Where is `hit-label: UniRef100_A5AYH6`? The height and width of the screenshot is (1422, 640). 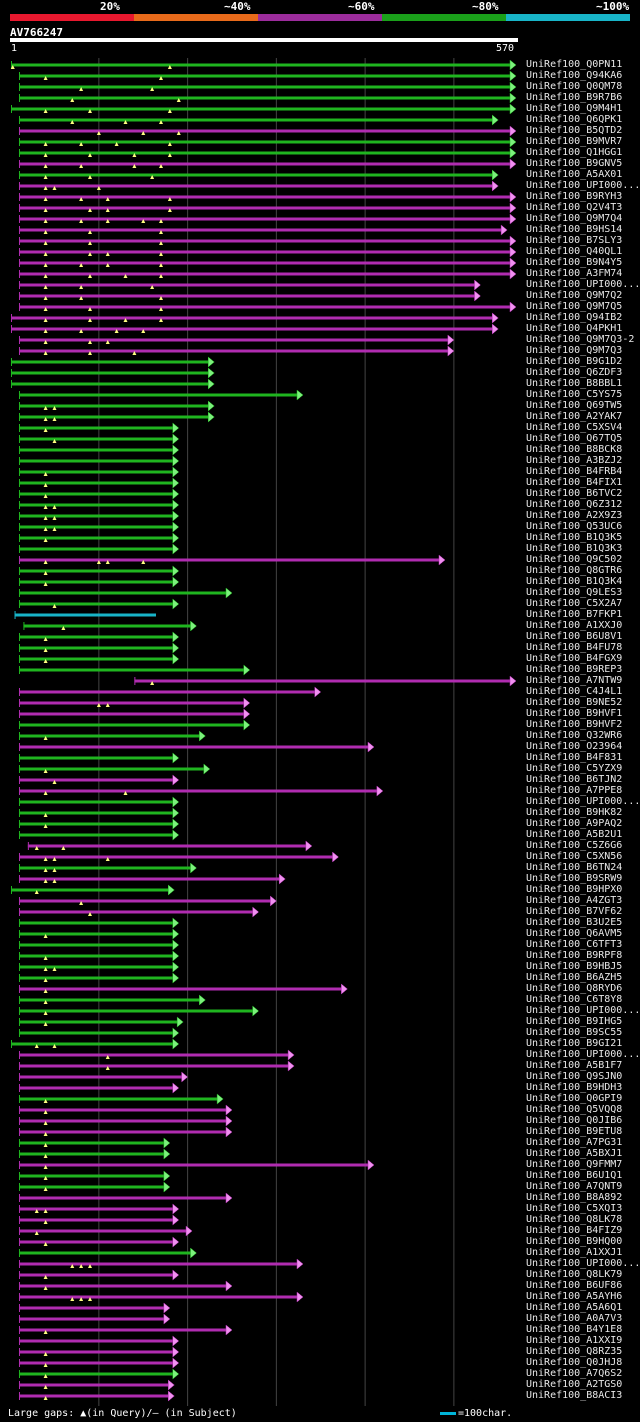 hit-label: UniRef100_A5AYH6 is located at coordinates (574, 1296).